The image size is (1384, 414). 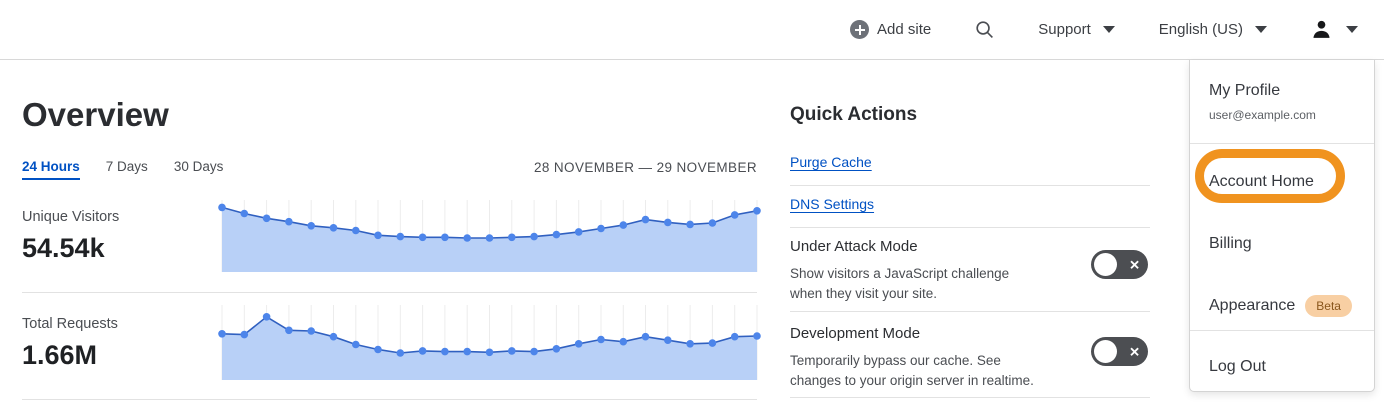 I want to click on my-profile-label: My Profile, so click(x=1245, y=90).